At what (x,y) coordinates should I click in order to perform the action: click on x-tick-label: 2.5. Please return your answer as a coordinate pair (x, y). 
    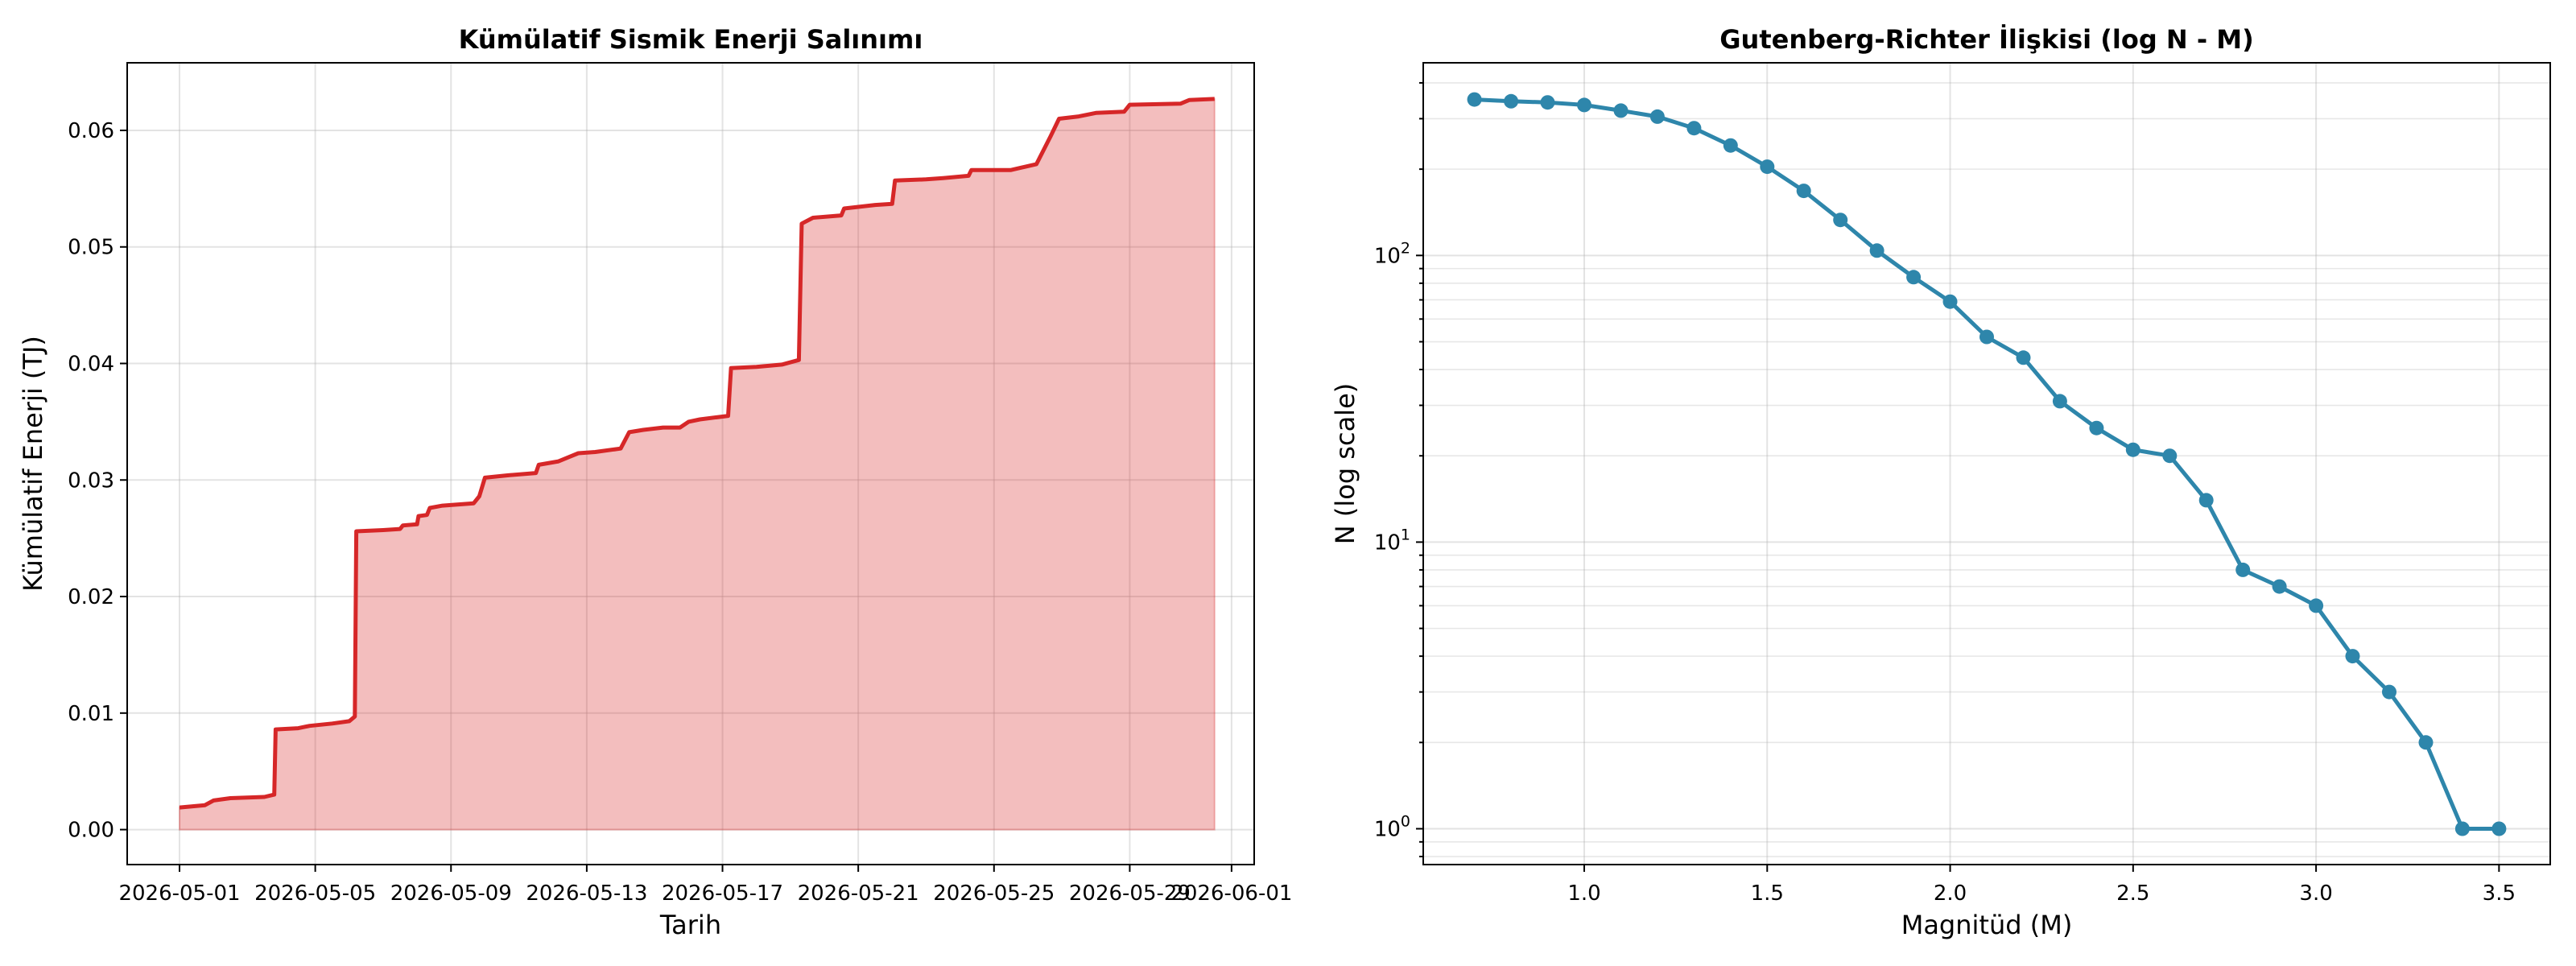
    Looking at the image, I should click on (2132, 893).